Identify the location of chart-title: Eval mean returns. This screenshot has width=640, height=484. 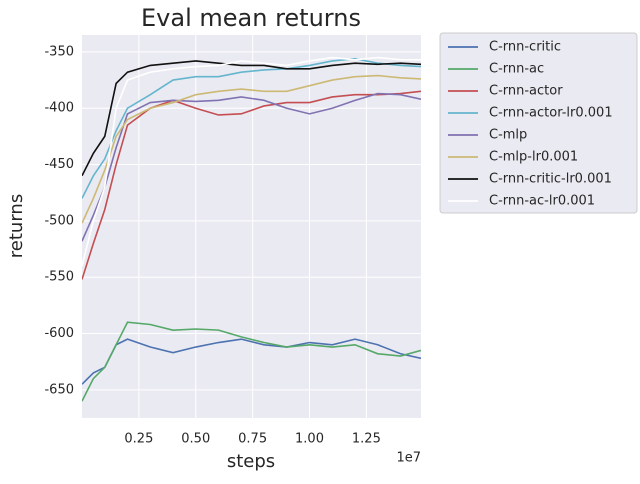
(251, 18).